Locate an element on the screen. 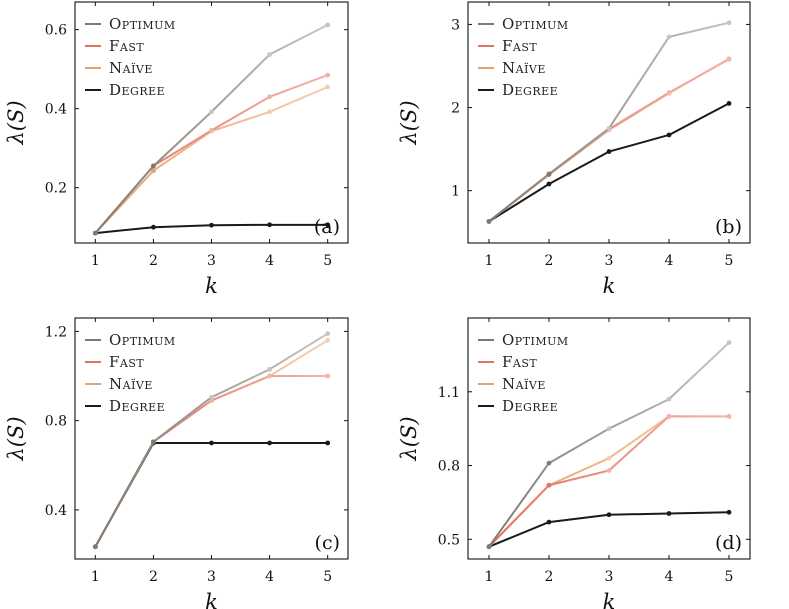 The width and height of the screenshot is (789, 609). y-tick-label: 1.1 is located at coordinates (449, 393).